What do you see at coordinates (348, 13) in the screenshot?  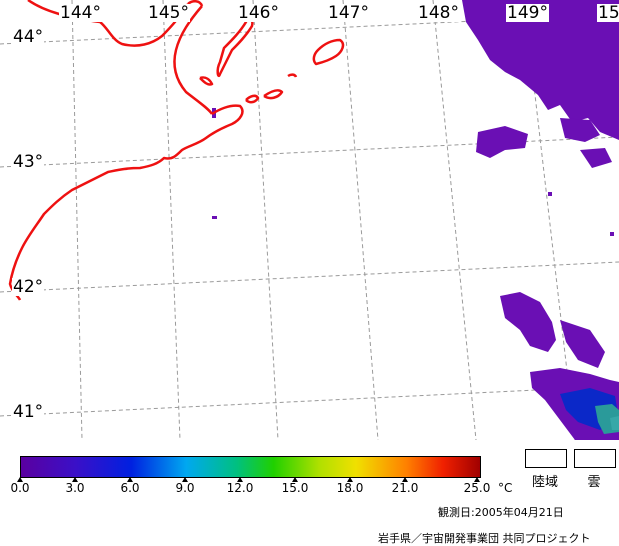 I see `longitude-label-147: 147°` at bounding box center [348, 13].